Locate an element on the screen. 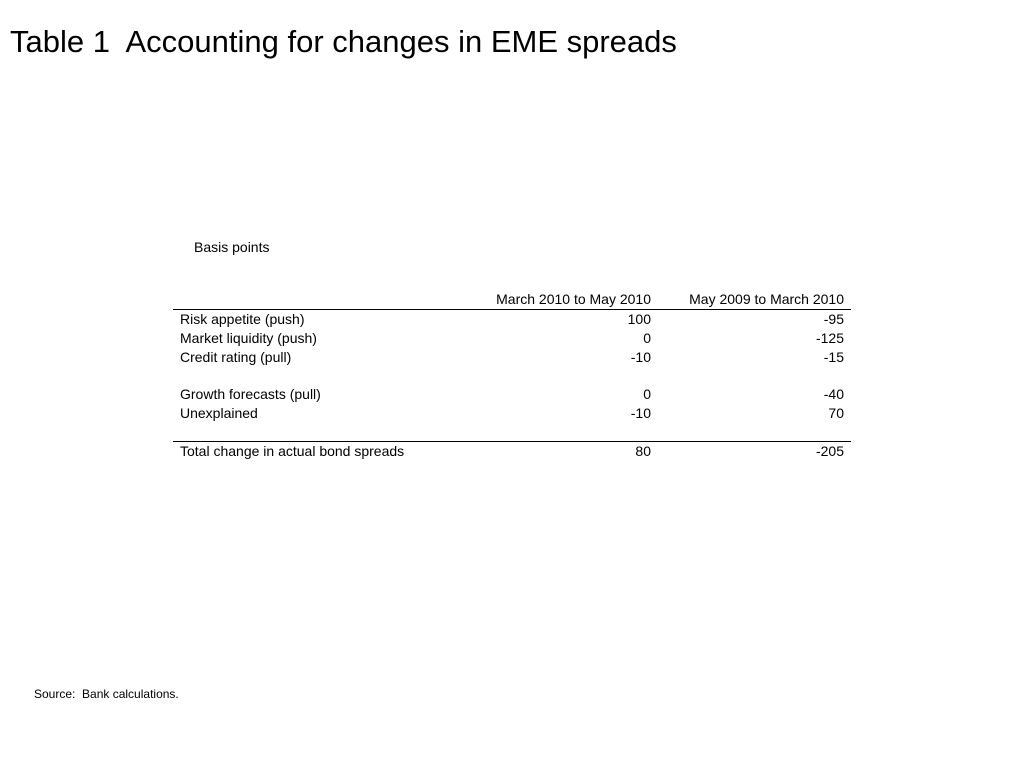  row-label: Growth forecasts (pull) is located at coordinates (250, 394).